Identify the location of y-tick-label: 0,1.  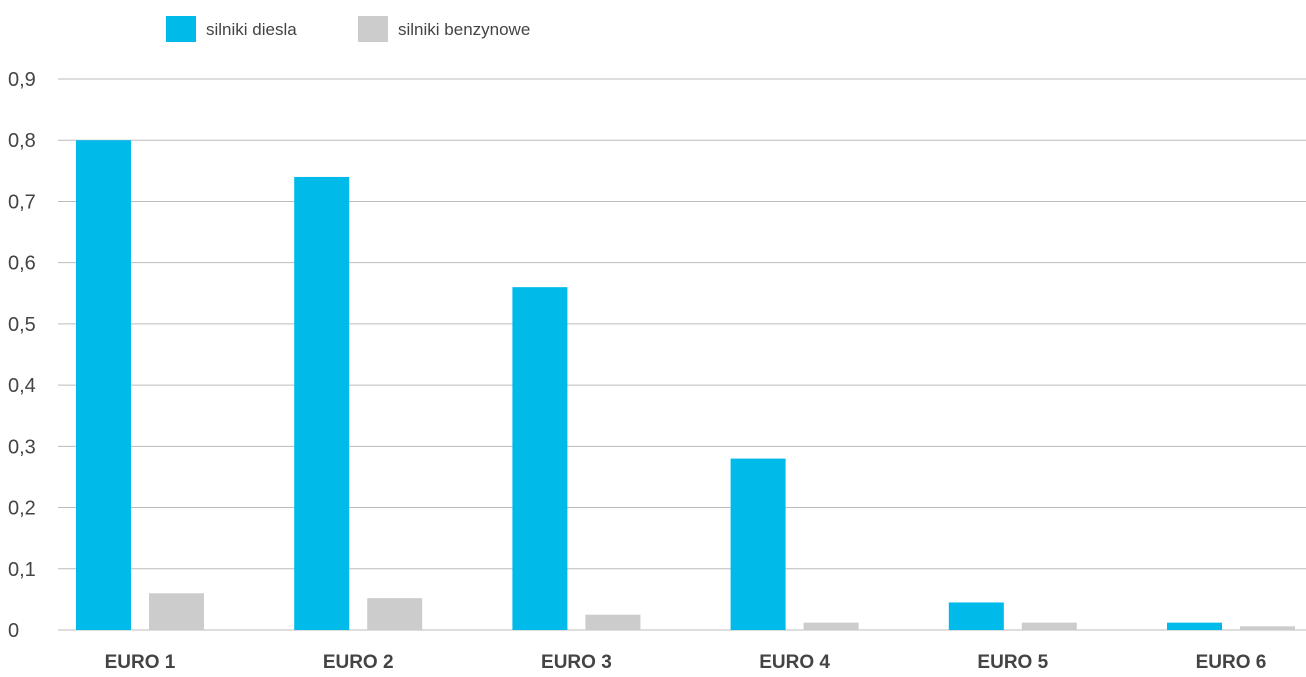
(22, 570).